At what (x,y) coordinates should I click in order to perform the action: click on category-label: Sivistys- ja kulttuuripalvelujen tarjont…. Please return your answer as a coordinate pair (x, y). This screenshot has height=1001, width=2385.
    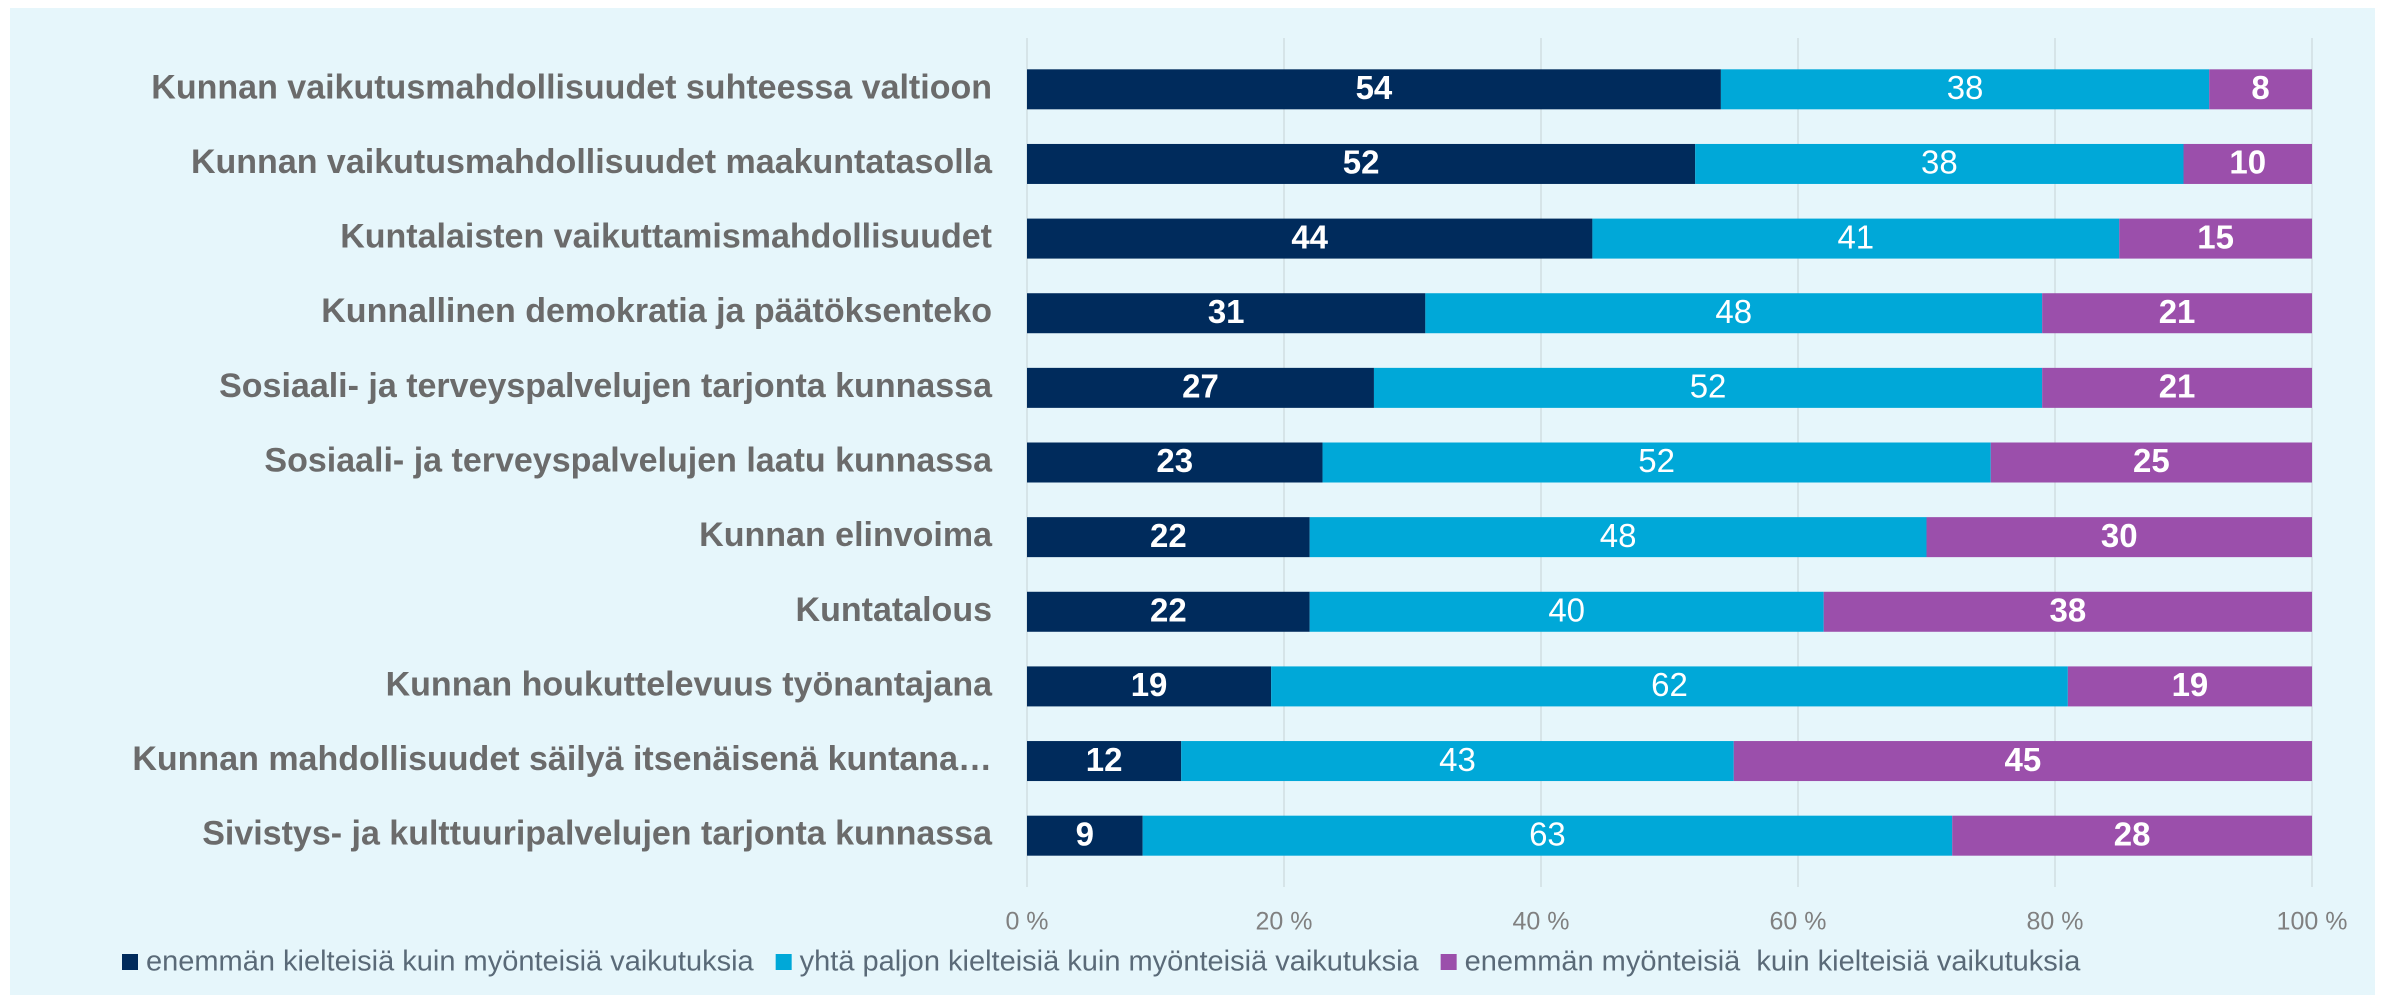
    Looking at the image, I should click on (597, 834).